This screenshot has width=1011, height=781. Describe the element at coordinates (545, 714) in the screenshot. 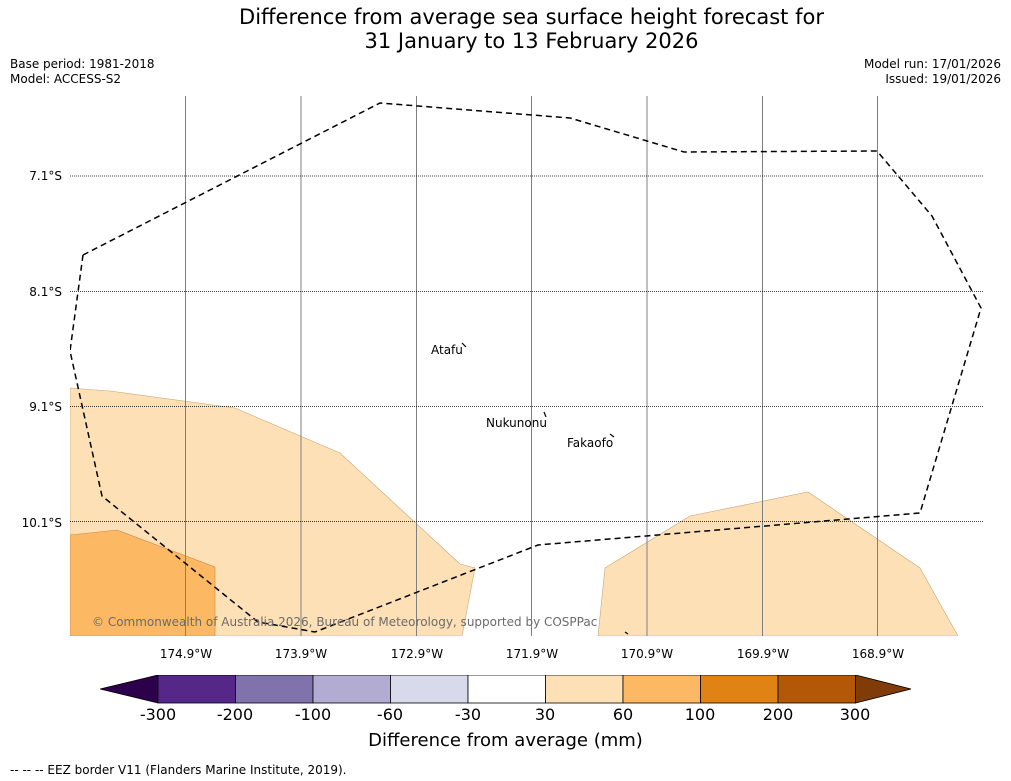

I see `colorbar-tick-6: 30` at that location.